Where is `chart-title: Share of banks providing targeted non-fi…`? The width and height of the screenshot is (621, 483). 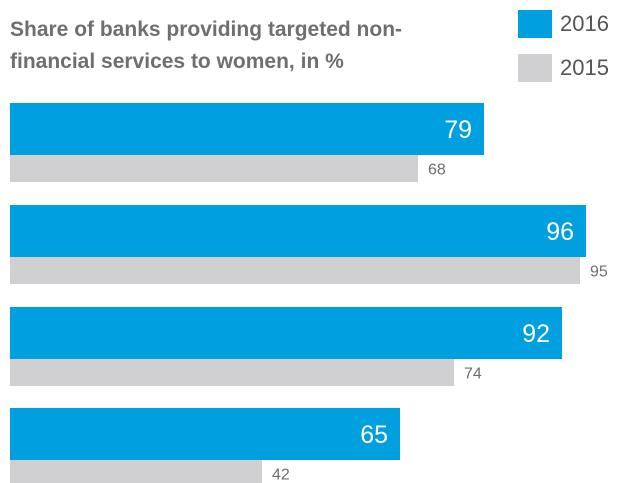
chart-title: Share of banks providing targeted non-fi… is located at coordinates (206, 45).